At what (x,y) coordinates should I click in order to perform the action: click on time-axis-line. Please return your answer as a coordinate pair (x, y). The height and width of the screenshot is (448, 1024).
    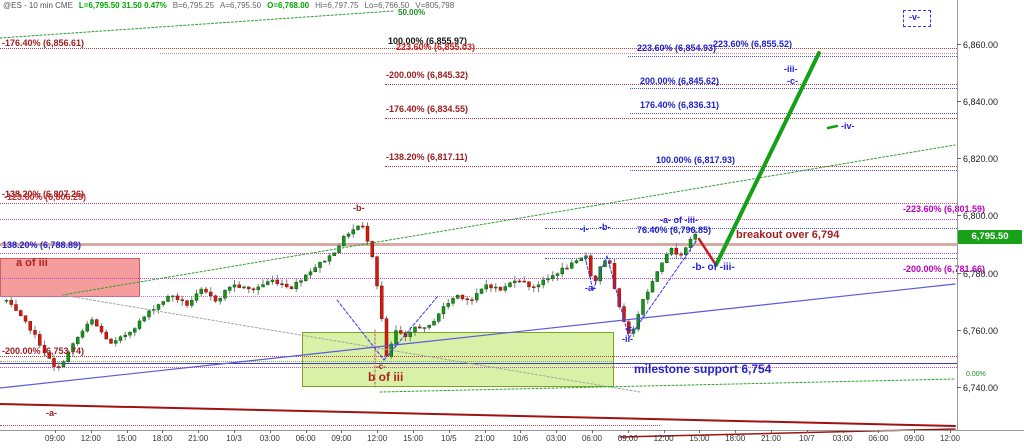
    Looking at the image, I should click on (512, 430).